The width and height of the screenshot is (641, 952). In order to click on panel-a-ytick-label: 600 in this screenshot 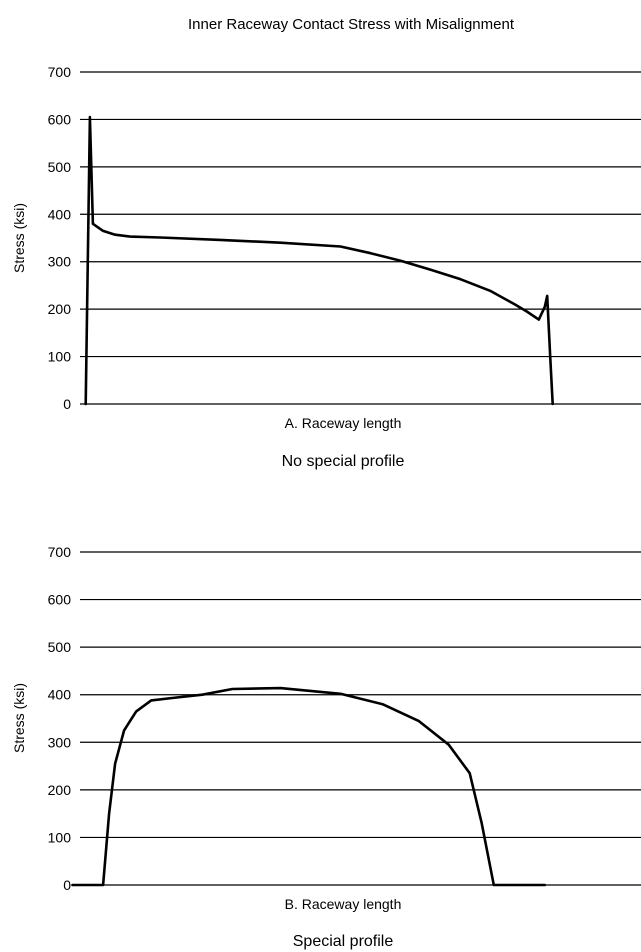, I will do `click(60, 119)`.